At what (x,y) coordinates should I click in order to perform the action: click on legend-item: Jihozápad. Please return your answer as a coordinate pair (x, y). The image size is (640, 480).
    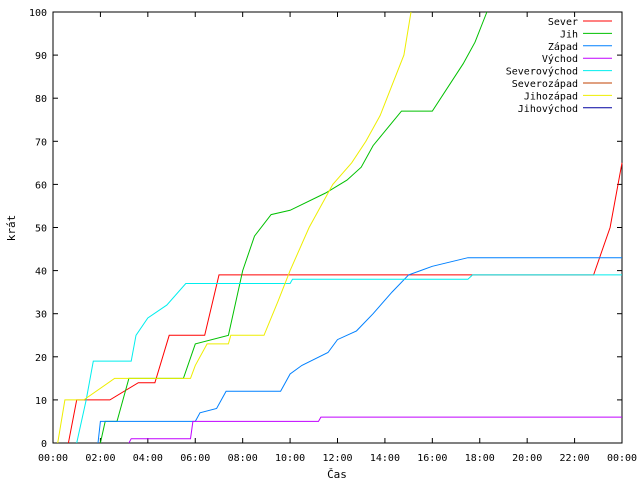
    Looking at the image, I should click on (568, 96).